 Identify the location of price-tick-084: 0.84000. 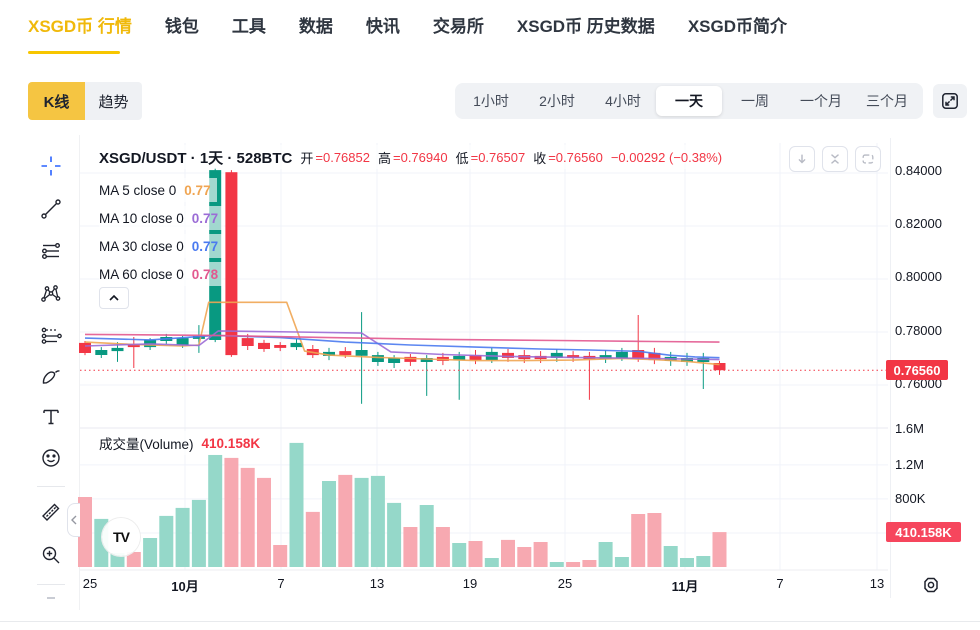
(918, 170).